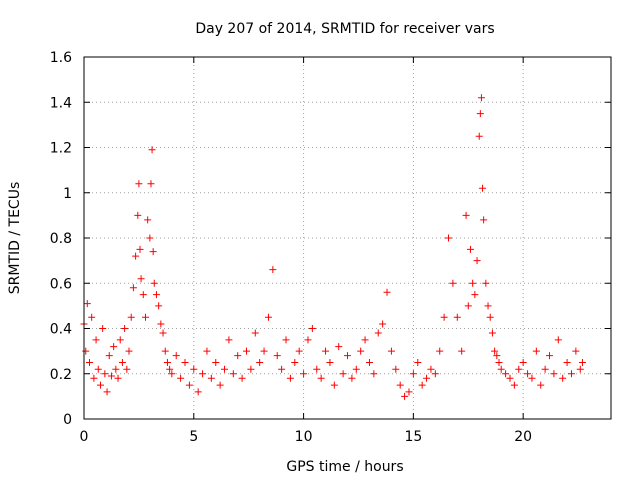  Describe the element at coordinates (67, 194) in the screenshot. I see `y-tick-label: 1` at that location.